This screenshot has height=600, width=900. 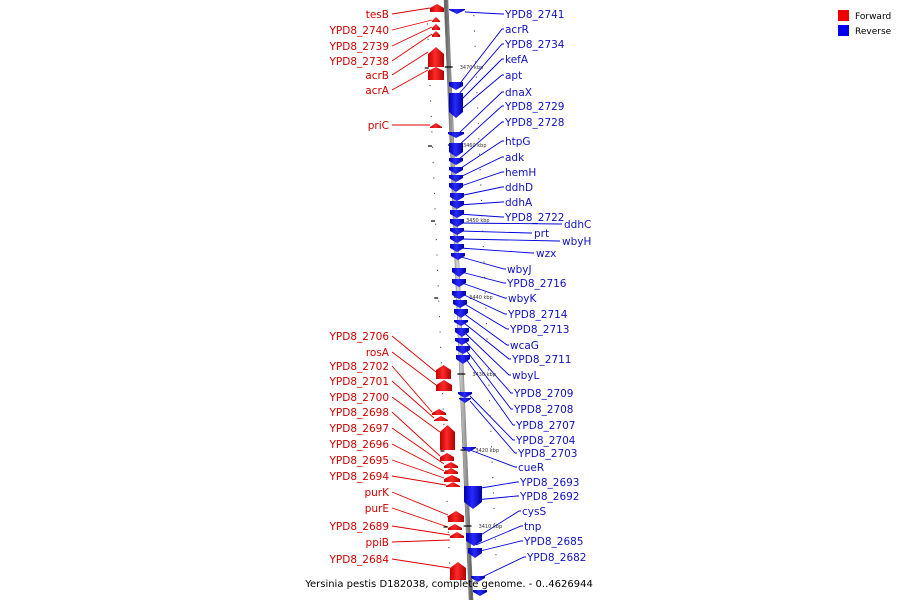 I want to click on reverse-gene-label: wzx, so click(x=546, y=254).